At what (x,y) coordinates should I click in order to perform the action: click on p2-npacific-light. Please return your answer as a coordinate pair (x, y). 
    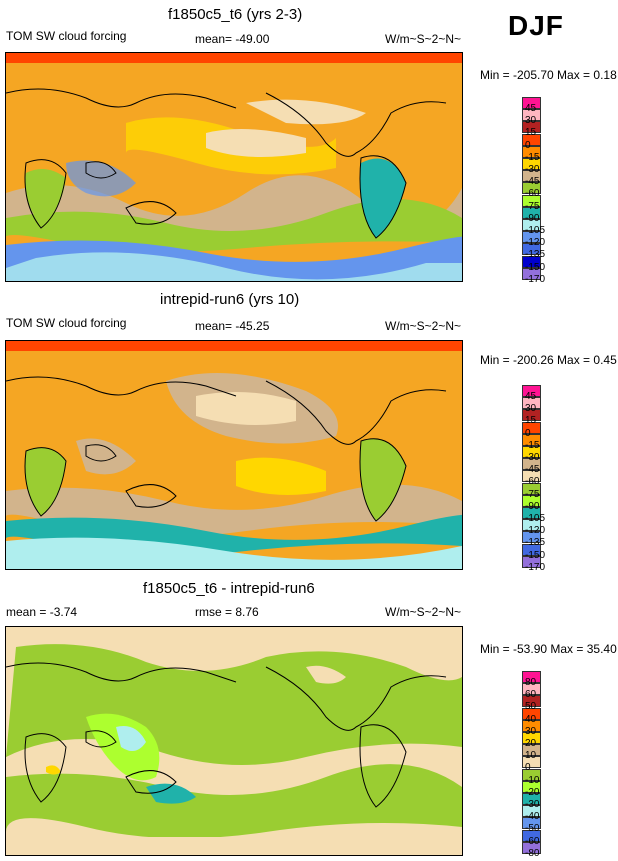
    Looking at the image, I should click on (246, 408).